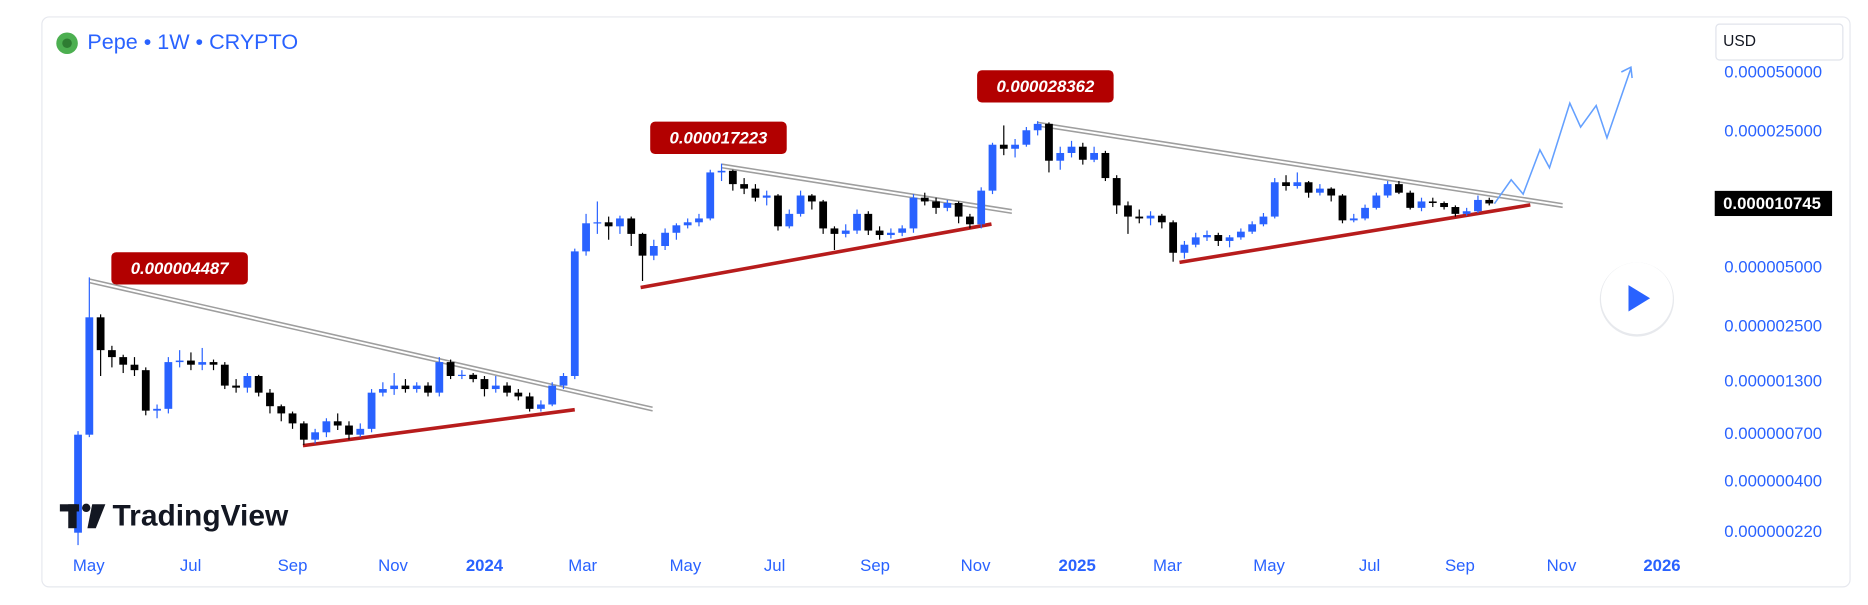 The width and height of the screenshot is (1868, 605). What do you see at coordinates (1773, 325) in the screenshot?
I see `y-tick-label: 0.000002500` at bounding box center [1773, 325].